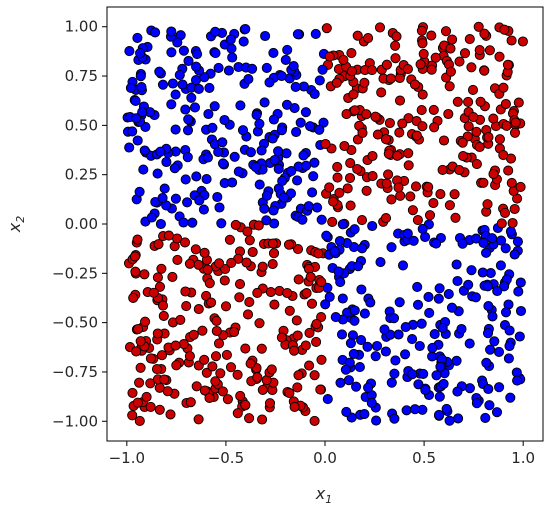  What do you see at coordinates (325, 458) in the screenshot?
I see `x-tick-label: 0.0` at bounding box center [325, 458].